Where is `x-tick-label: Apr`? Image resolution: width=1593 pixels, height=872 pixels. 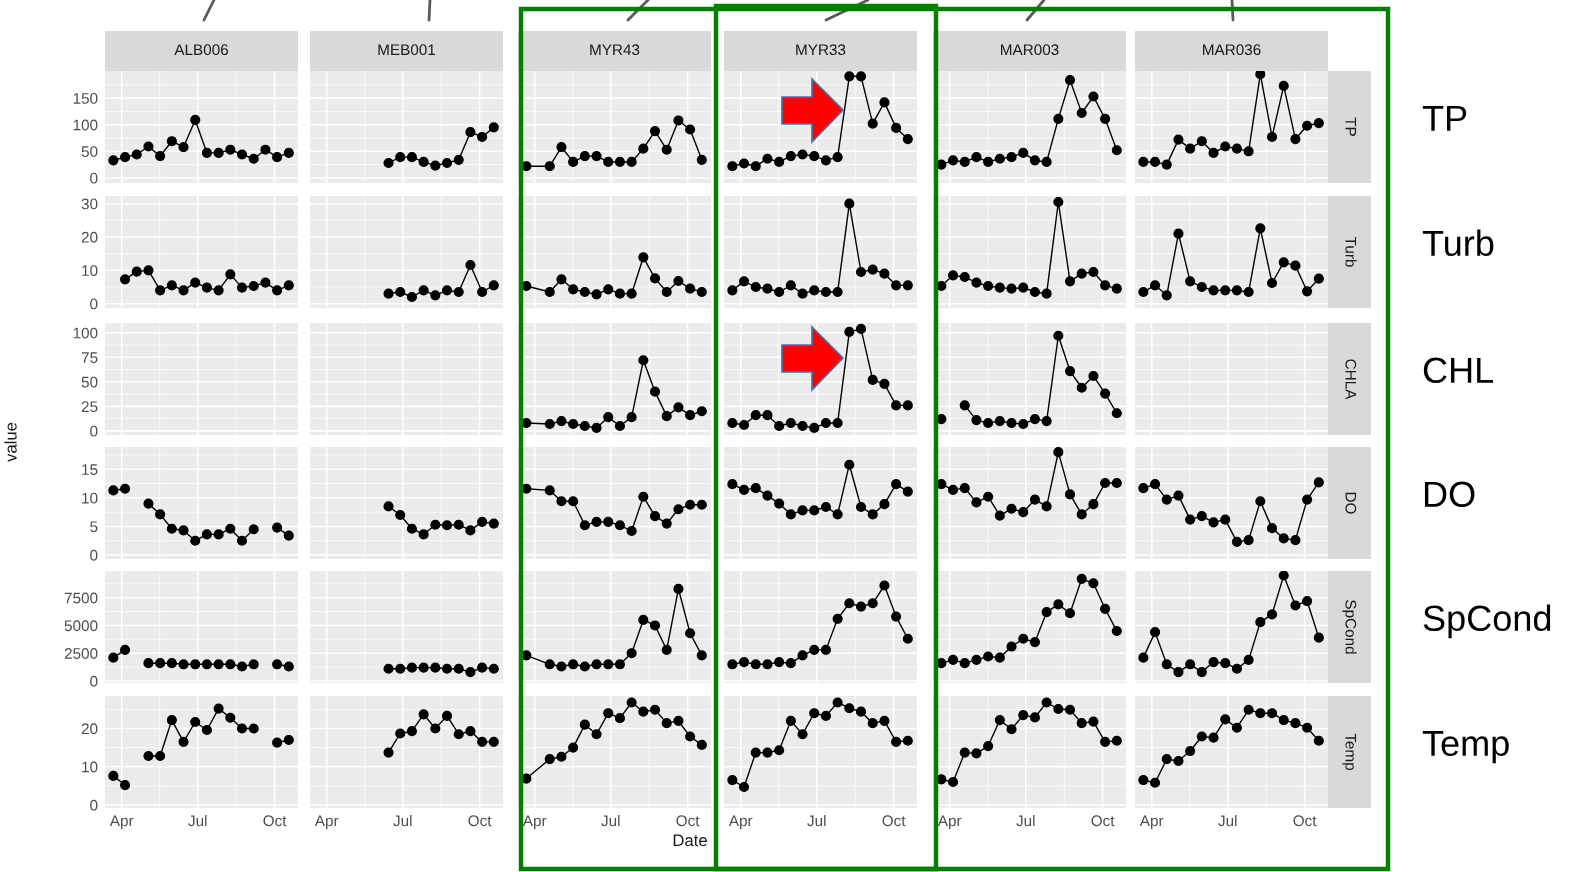 x-tick-label: Apr is located at coordinates (949, 822).